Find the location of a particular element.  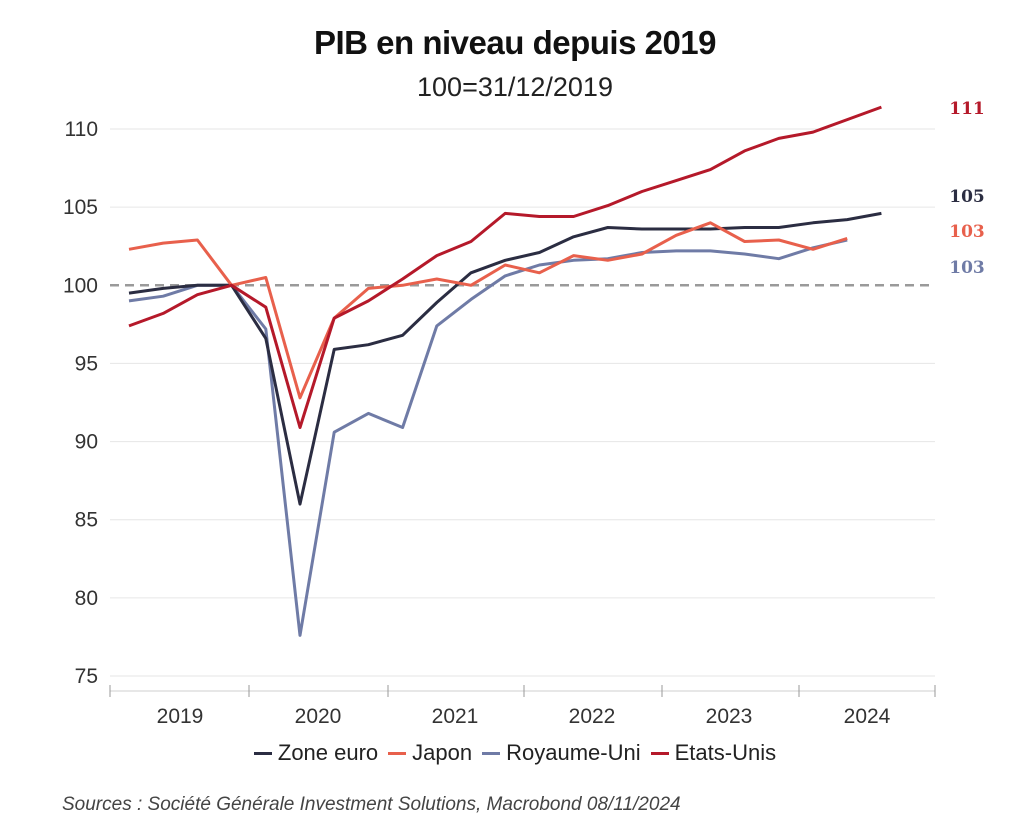

x-tick-label: 2022 is located at coordinates (592, 716).